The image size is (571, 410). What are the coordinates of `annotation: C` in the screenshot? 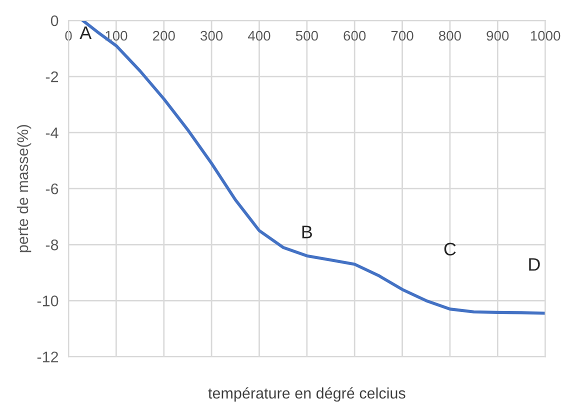 It's located at (450, 249).